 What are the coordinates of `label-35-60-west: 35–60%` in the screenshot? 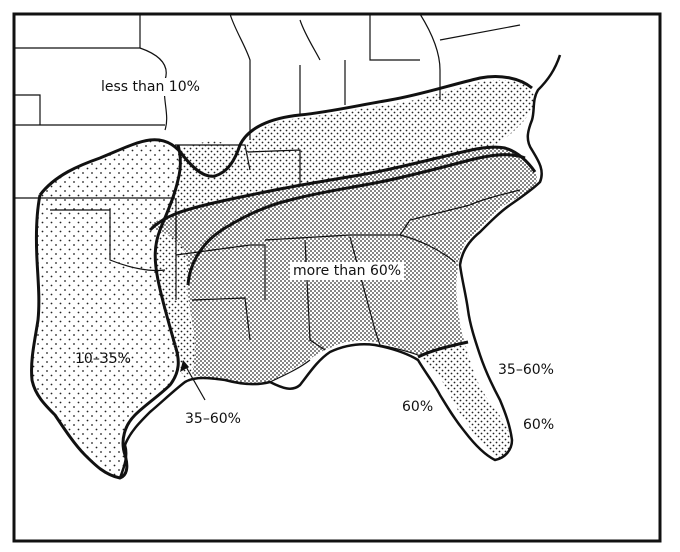 It's located at (213, 419).